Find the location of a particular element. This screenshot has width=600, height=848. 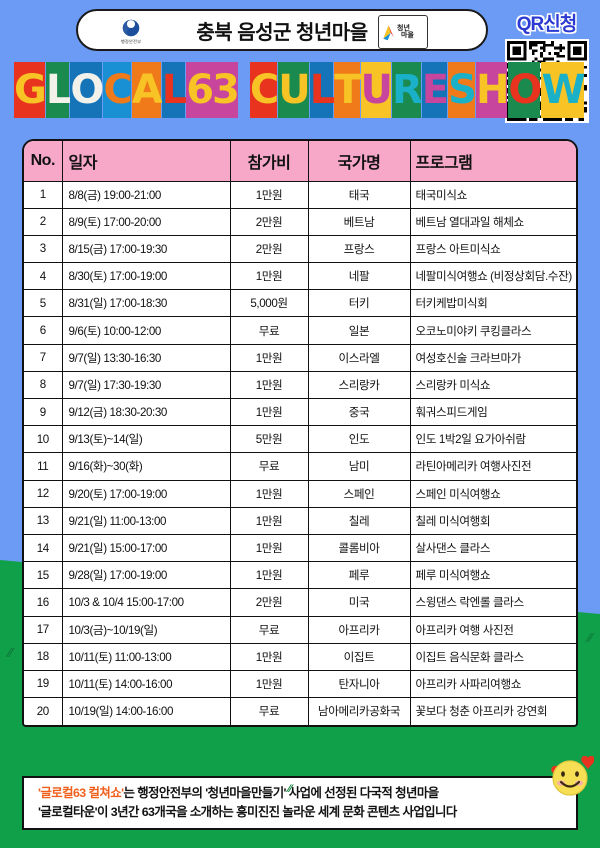

table-row: 3 8/15(금) 17:00-19:30 2만원 프랑스 프랑스 아트미식쇼 is located at coordinates (300, 249).